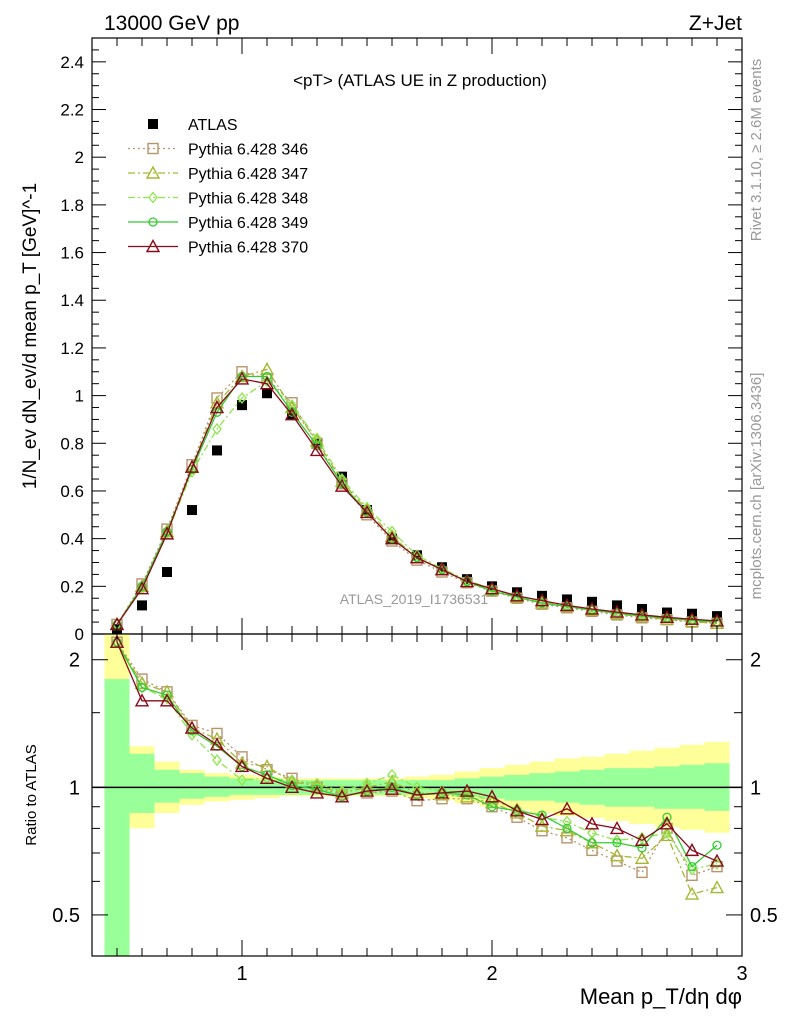  What do you see at coordinates (72, 253) in the screenshot?
I see `y-tick-label: 1.6` at bounding box center [72, 253].